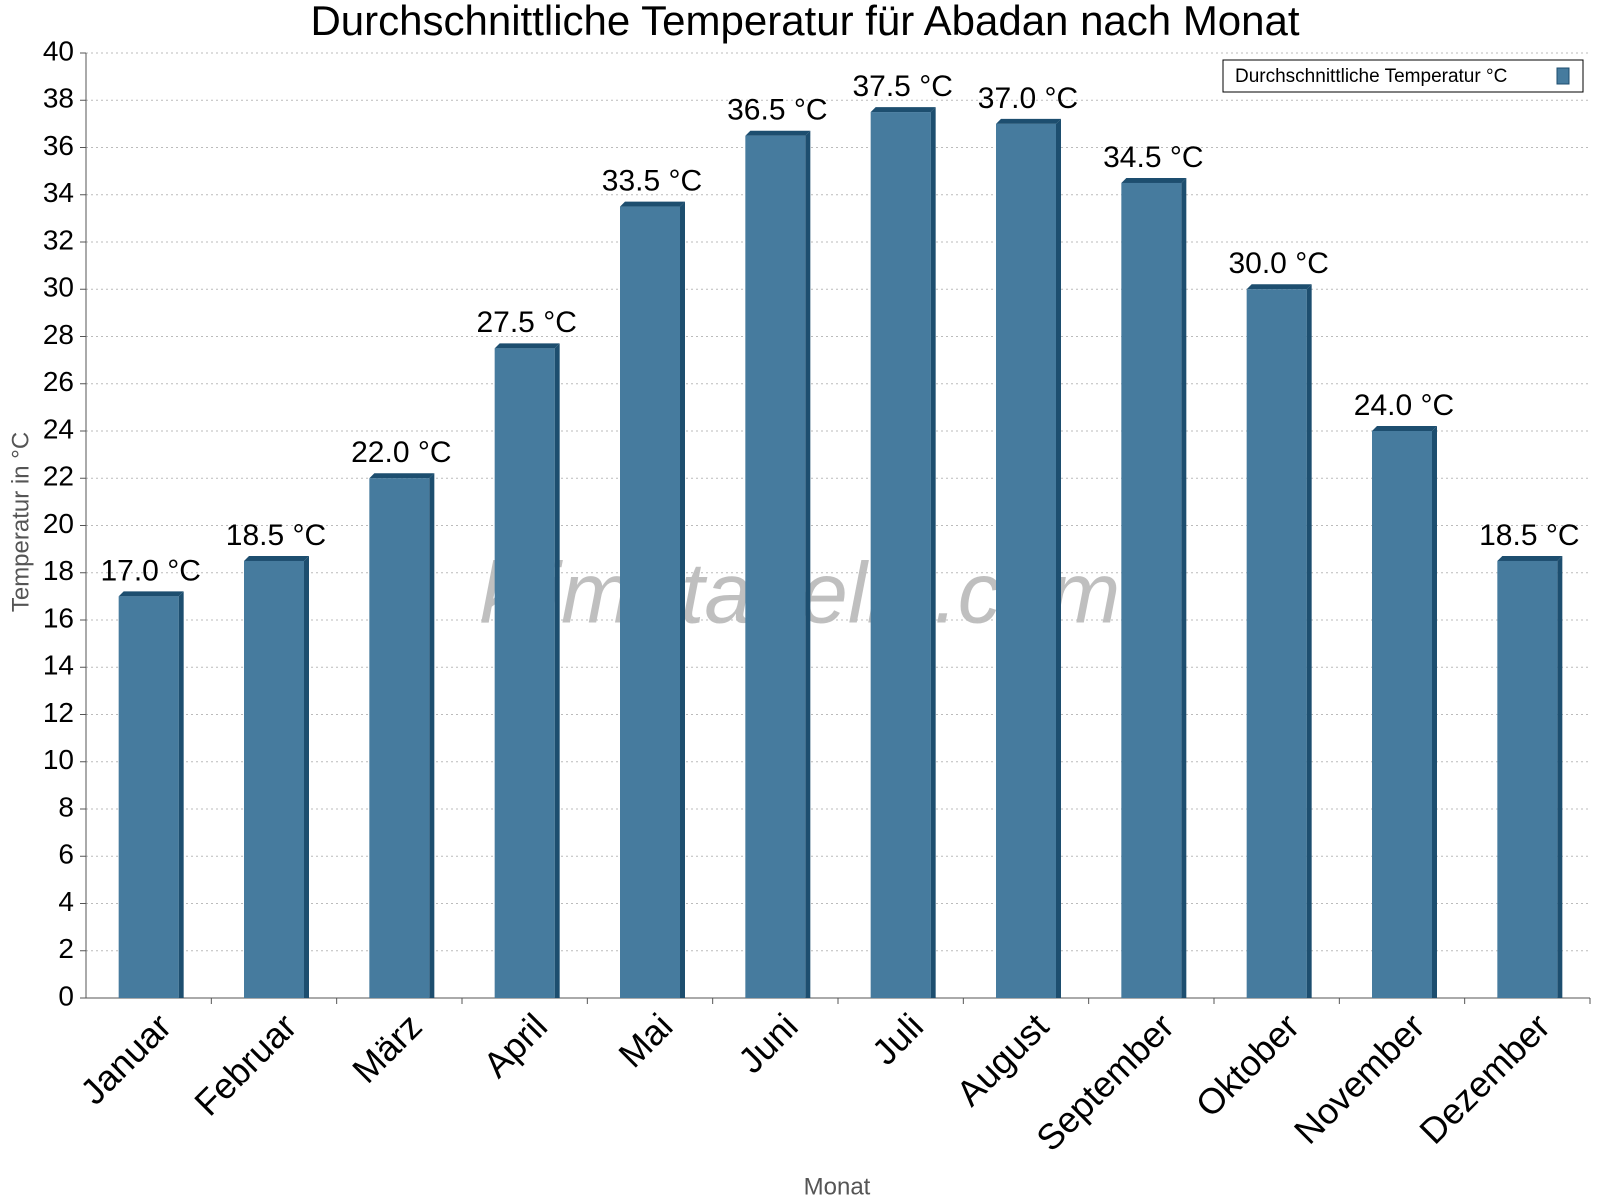 The image size is (1600, 1200). I want to click on y-tick-label: 26, so click(58, 381).